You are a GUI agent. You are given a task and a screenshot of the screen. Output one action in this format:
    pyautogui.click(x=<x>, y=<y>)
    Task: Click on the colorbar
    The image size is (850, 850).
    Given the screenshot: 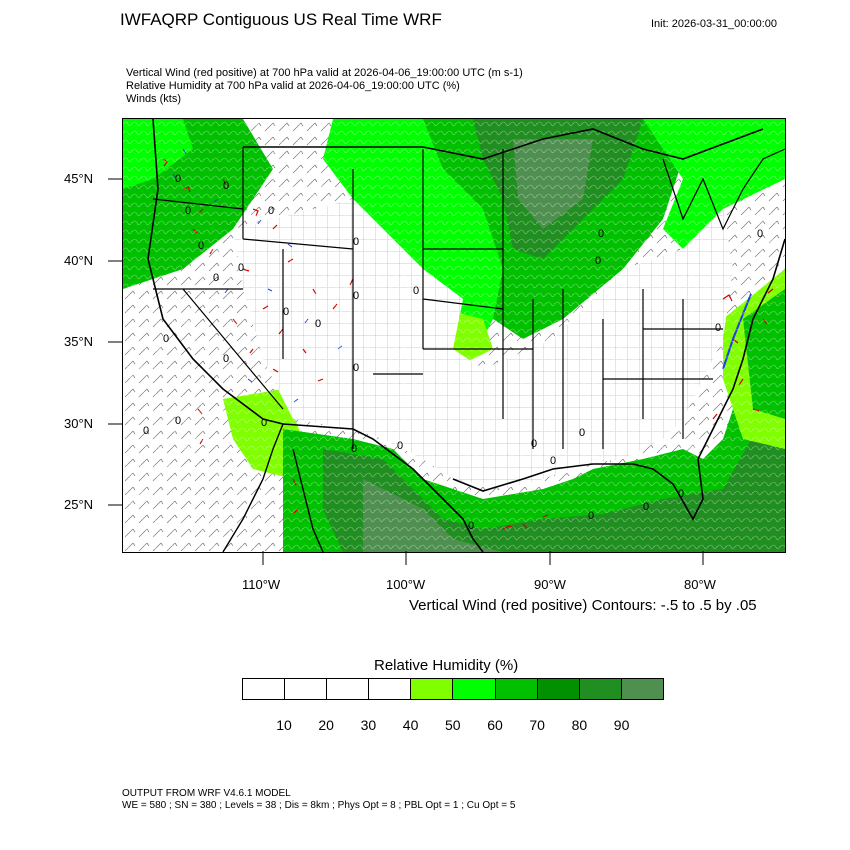 What is the action you would take?
    pyautogui.click(x=453, y=689)
    